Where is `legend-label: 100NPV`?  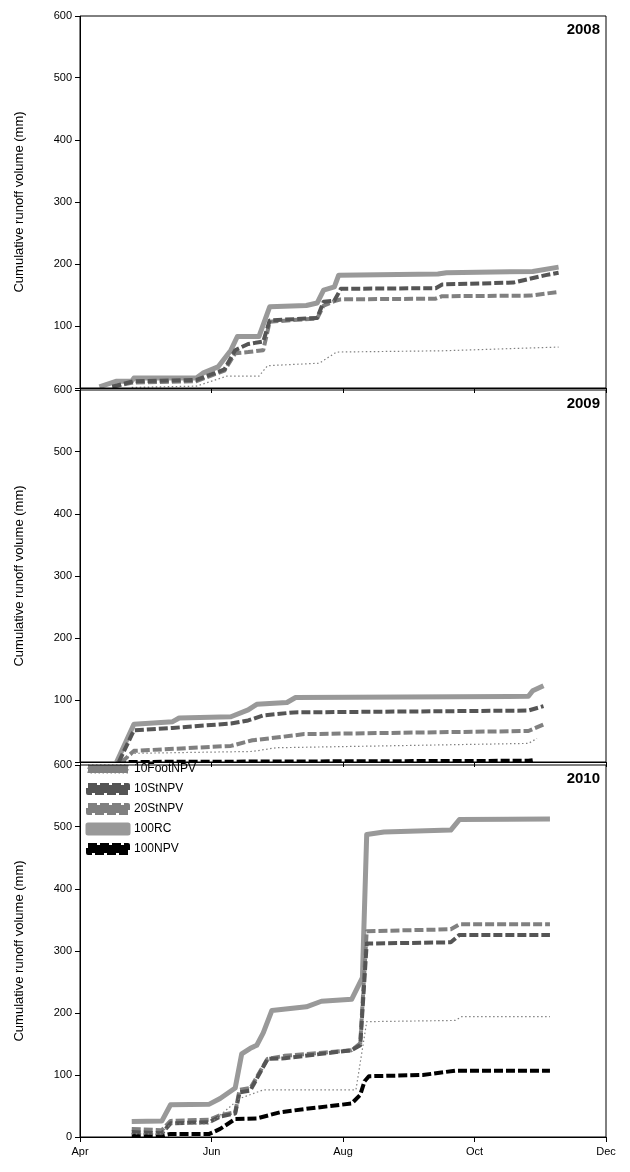
legend-label: 100NPV is located at coordinates (156, 848).